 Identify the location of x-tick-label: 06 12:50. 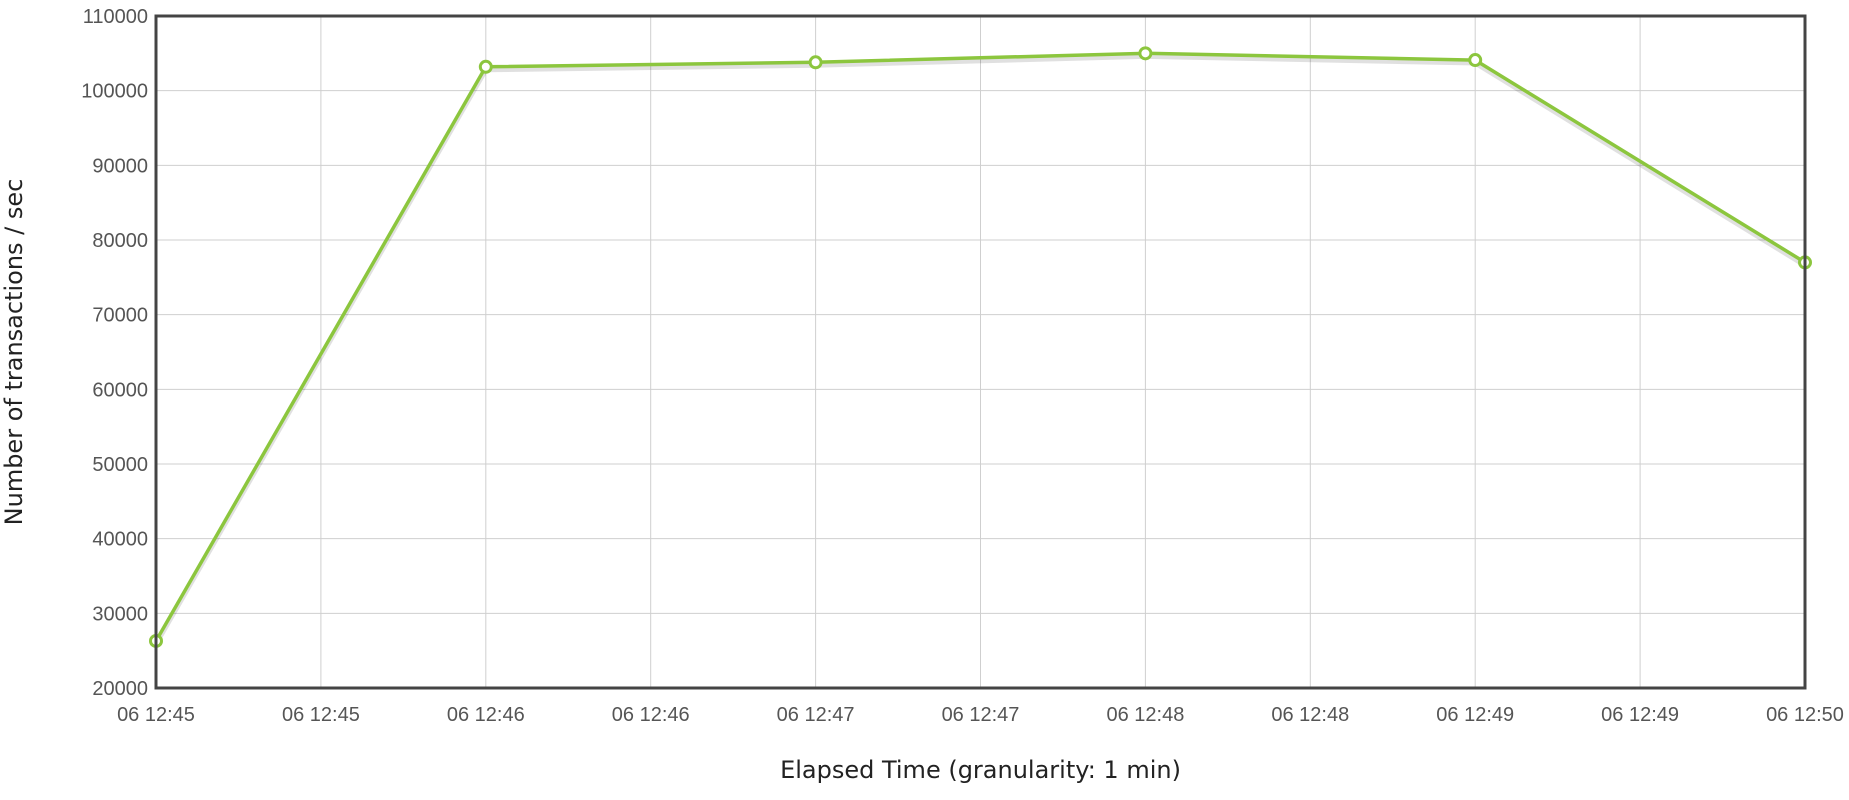
(1805, 715).